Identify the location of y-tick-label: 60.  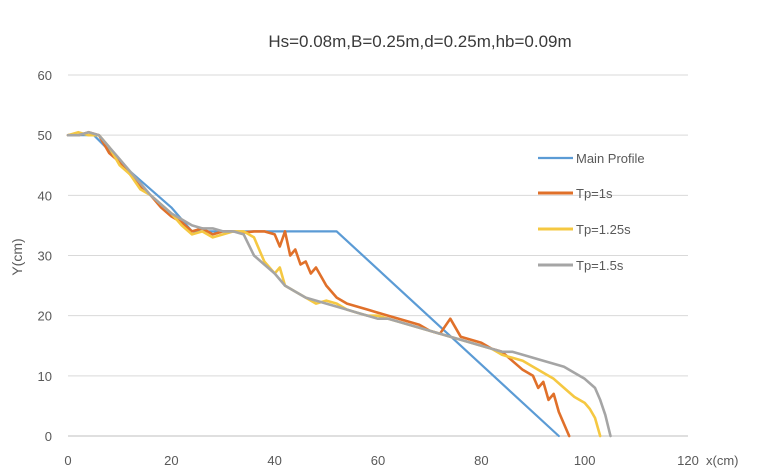
(45, 75).